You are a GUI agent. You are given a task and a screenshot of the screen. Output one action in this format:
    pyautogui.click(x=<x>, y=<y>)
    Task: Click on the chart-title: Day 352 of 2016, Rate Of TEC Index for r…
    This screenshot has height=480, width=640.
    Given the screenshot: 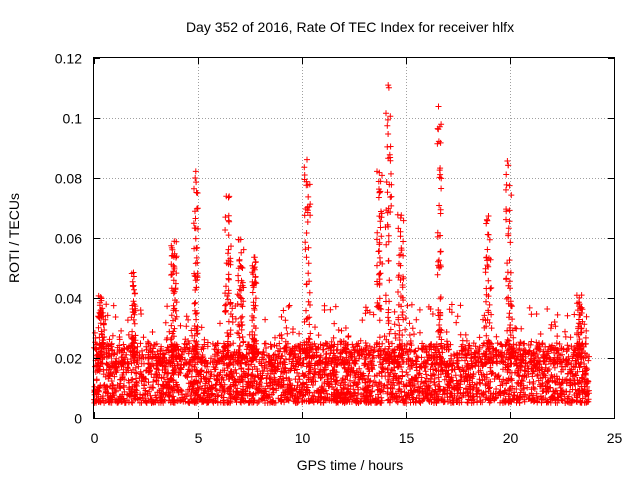 What is the action you would take?
    pyautogui.click(x=350, y=27)
    